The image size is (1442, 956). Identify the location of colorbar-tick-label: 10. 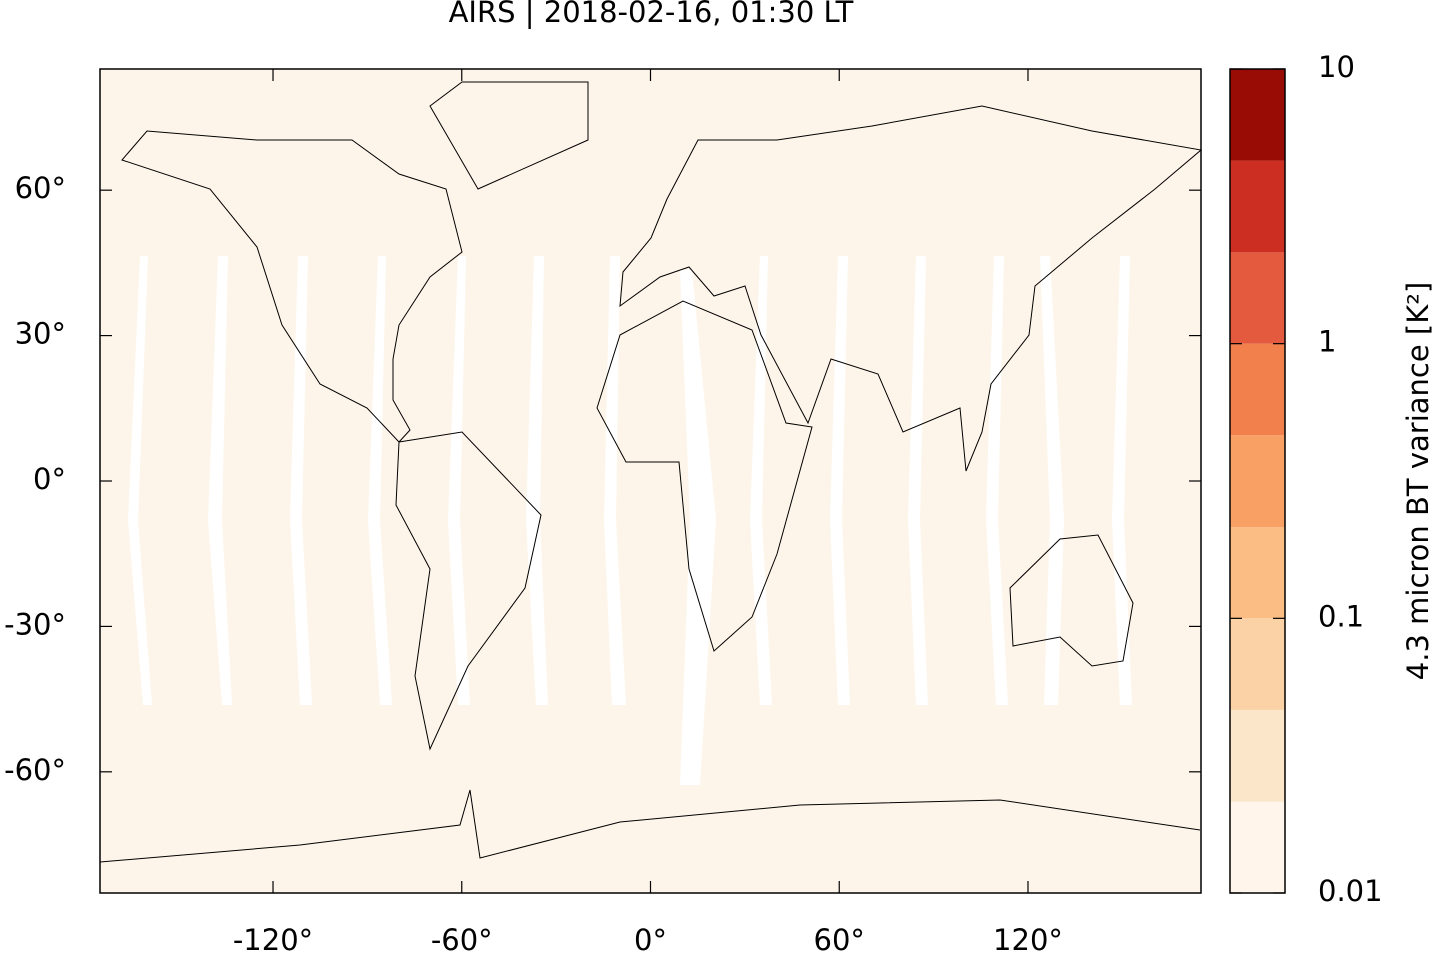
(1336, 67).